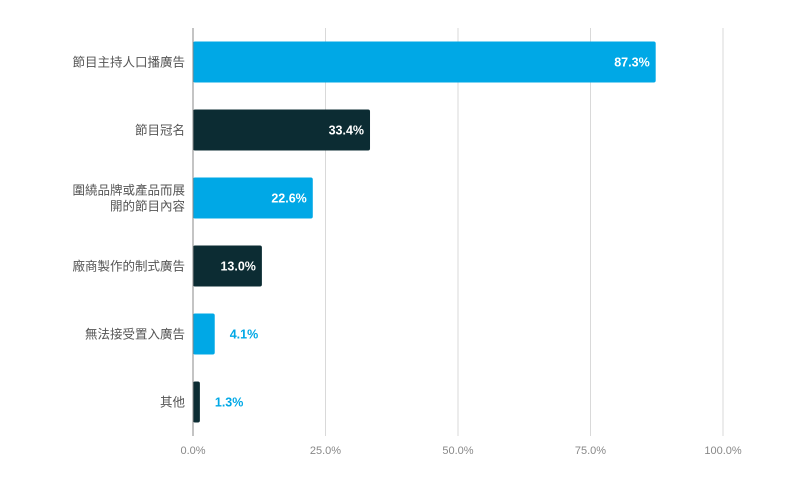 This screenshot has height=485, width=810. Describe the element at coordinates (237, 267) in the screenshot. I see `bar-value-label: 13.0%` at that location.